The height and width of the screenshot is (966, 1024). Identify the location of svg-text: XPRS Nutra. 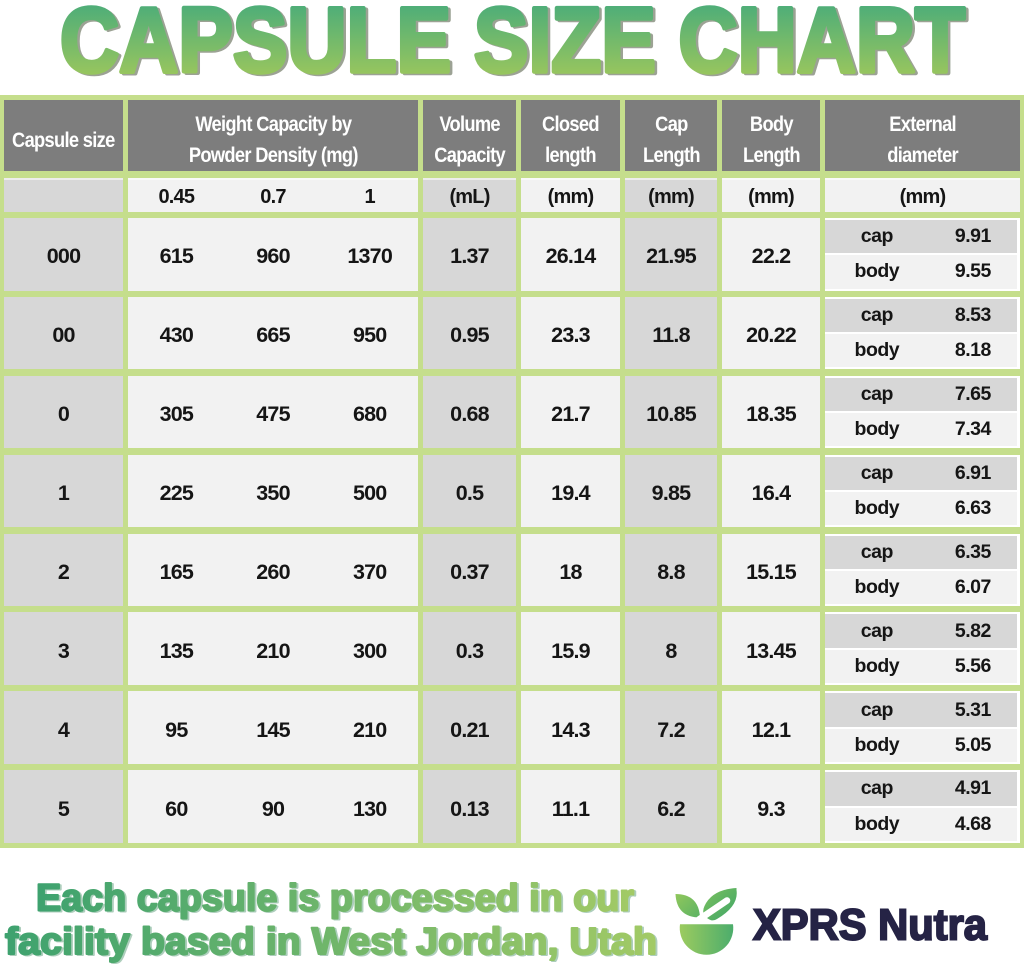
(870, 925).